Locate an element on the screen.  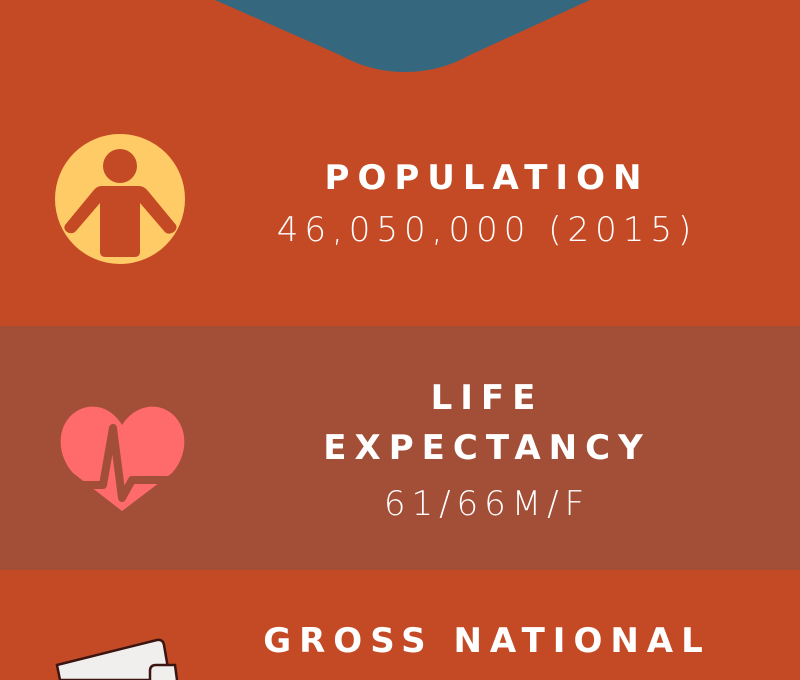
population-value: 46,050,000 (2015) is located at coordinates (487, 230).